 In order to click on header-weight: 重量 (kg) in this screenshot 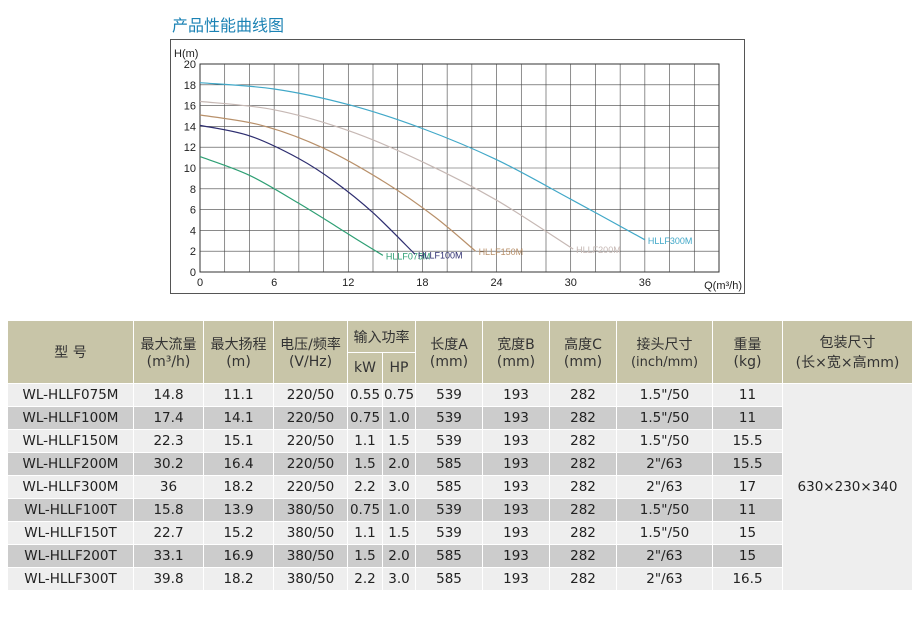, I will do `click(747, 352)`.